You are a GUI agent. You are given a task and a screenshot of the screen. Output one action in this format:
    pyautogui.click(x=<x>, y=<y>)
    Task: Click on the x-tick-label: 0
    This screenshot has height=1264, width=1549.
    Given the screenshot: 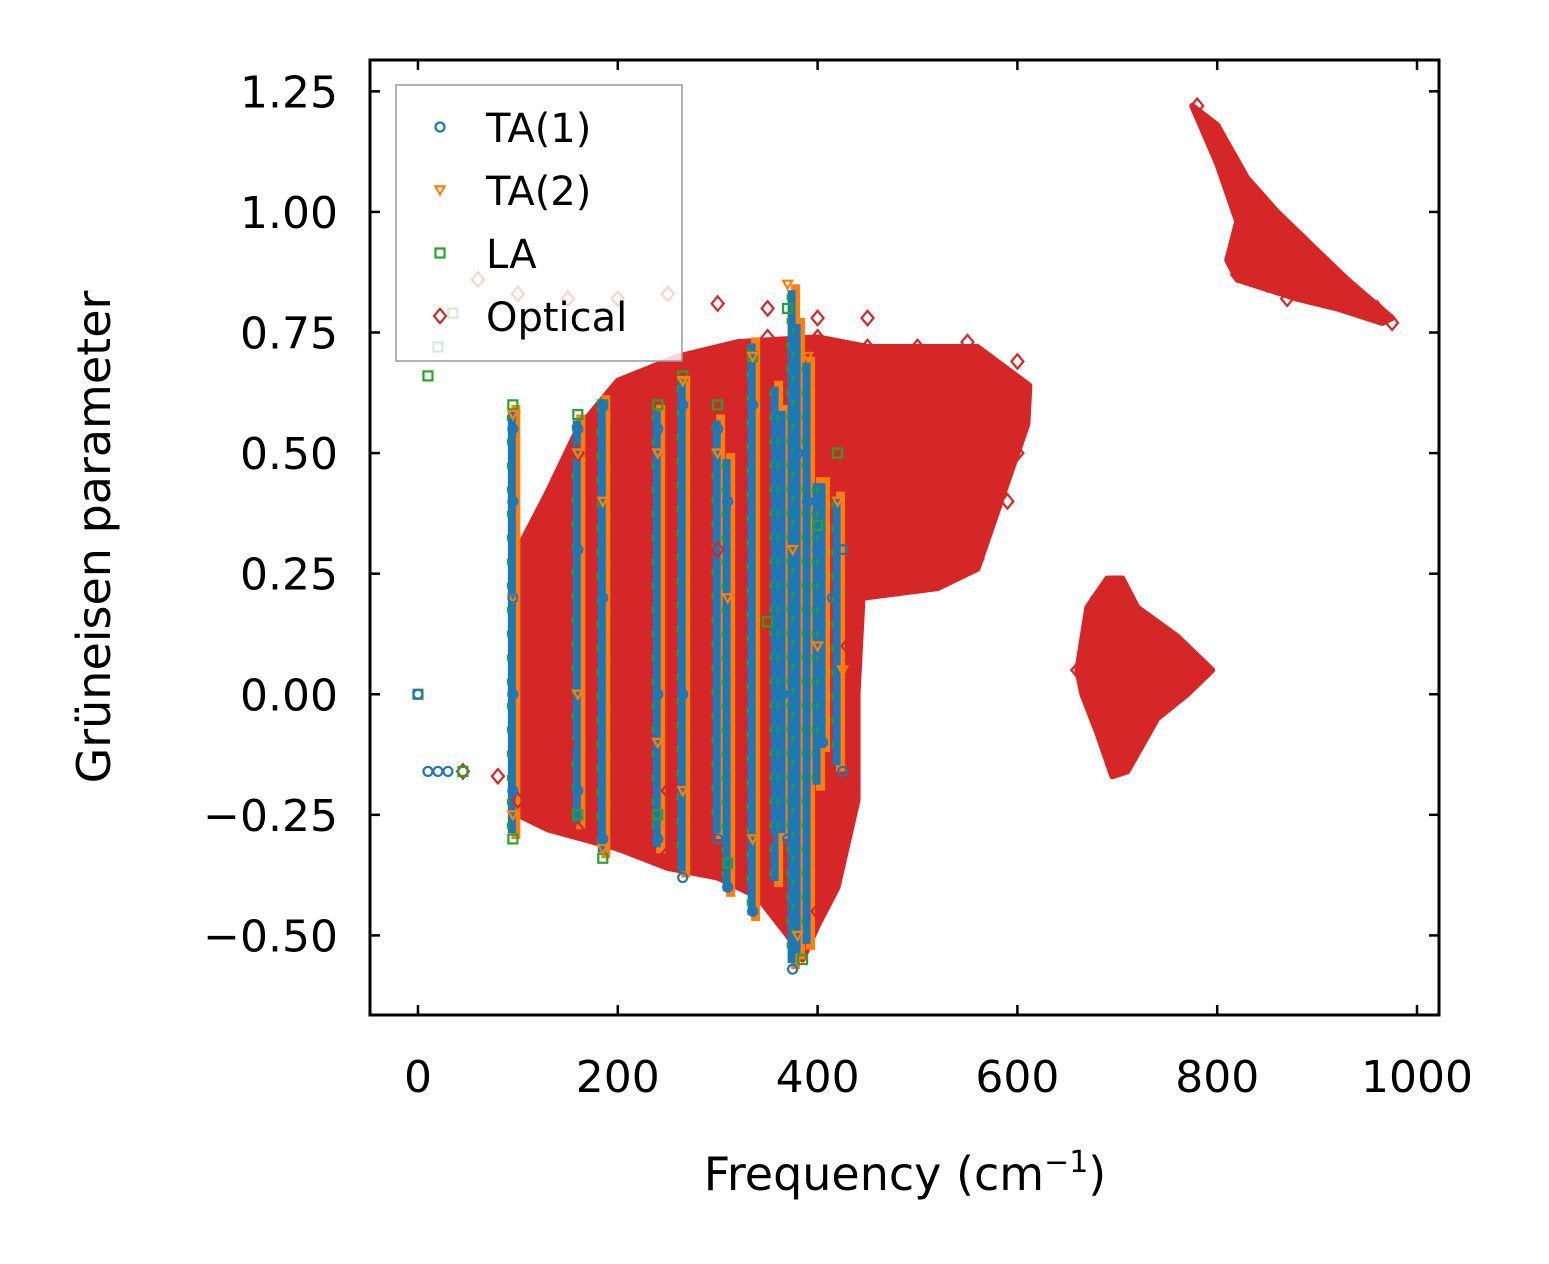 What is the action you would take?
    pyautogui.click(x=418, y=1077)
    